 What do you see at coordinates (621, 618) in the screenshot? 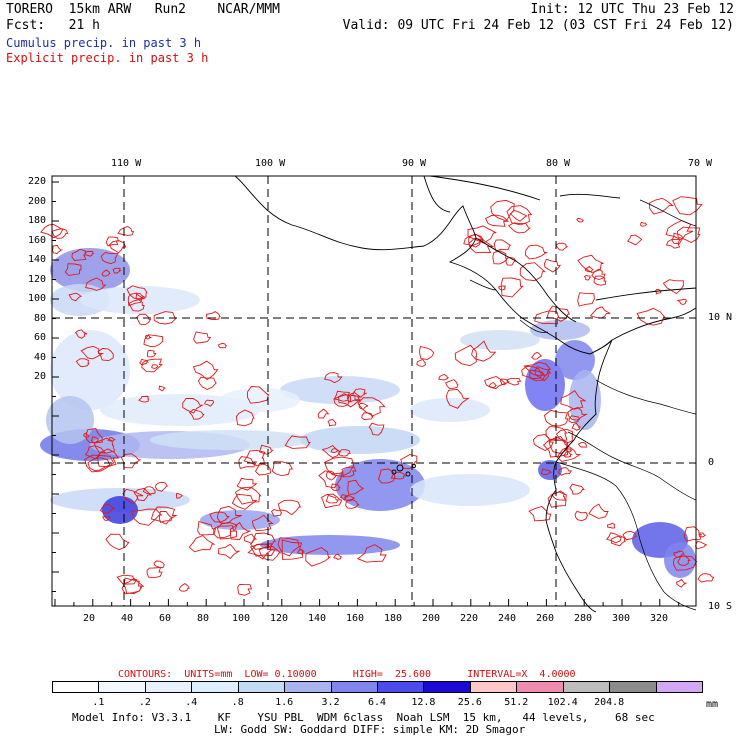
I see `x-tick-label: 300` at bounding box center [621, 618].